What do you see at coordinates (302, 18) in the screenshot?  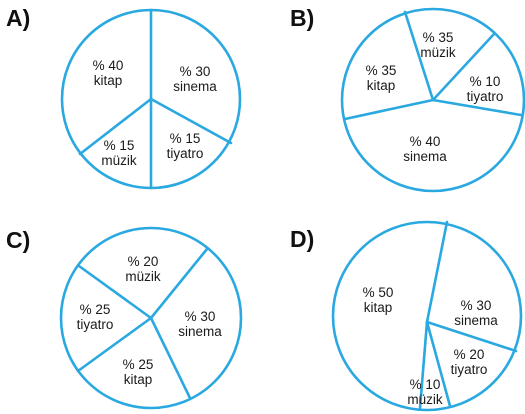 I see `option-letter-b: B)` at bounding box center [302, 18].